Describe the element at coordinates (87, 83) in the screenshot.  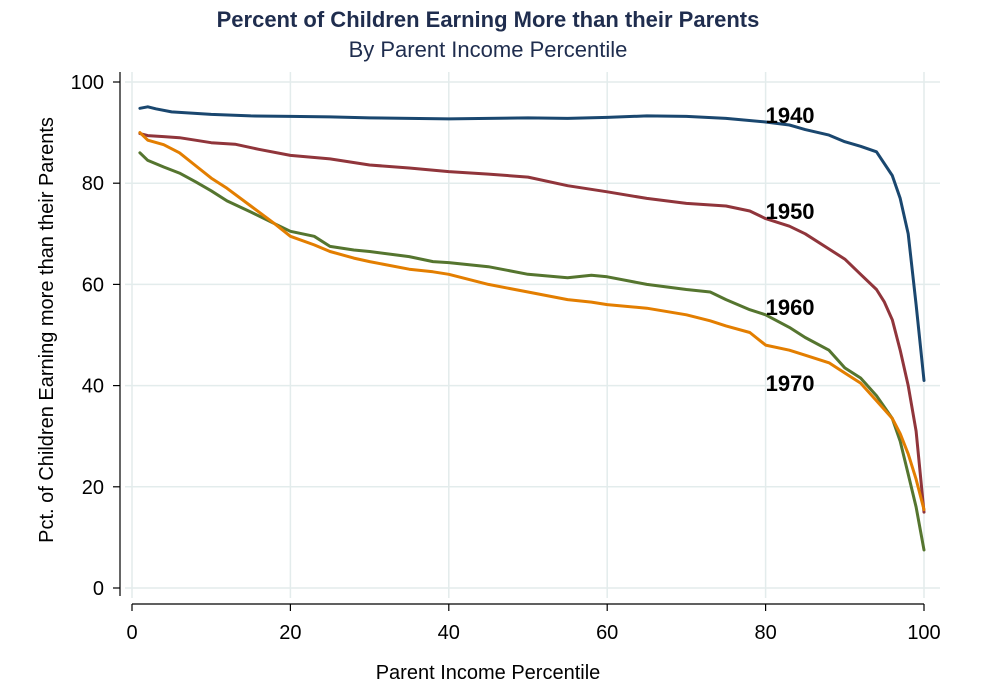
I see `y-tick-label: 100` at that location.